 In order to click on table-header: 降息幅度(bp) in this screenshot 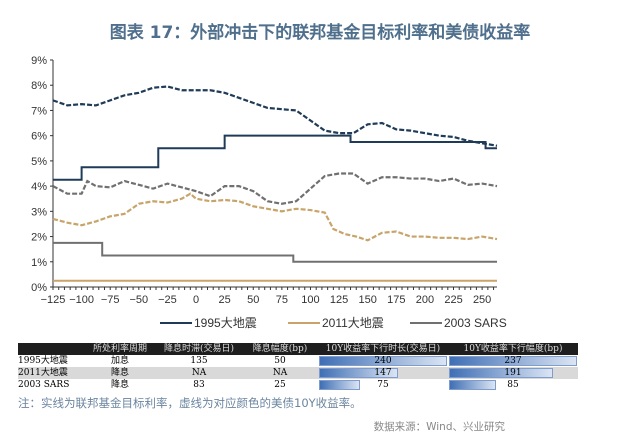, I will do `click(280, 349)`.